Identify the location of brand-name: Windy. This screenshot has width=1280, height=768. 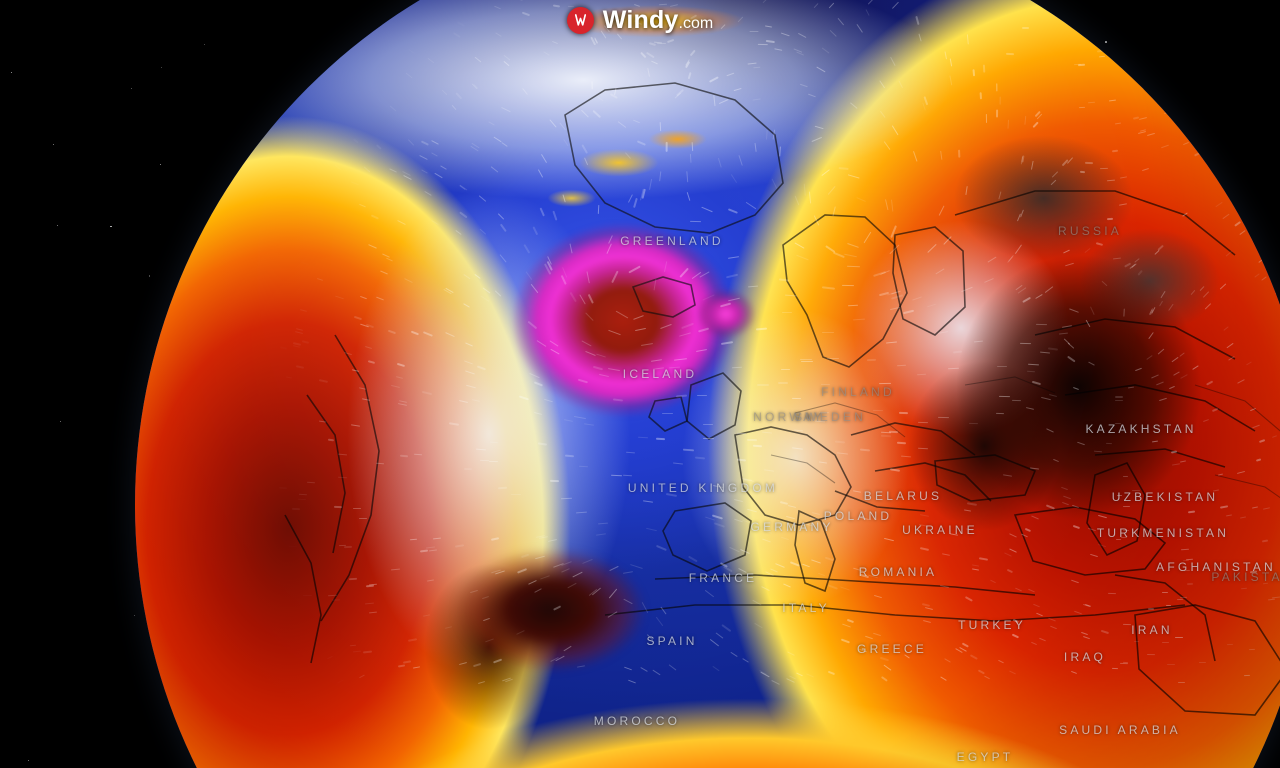
(640, 19).